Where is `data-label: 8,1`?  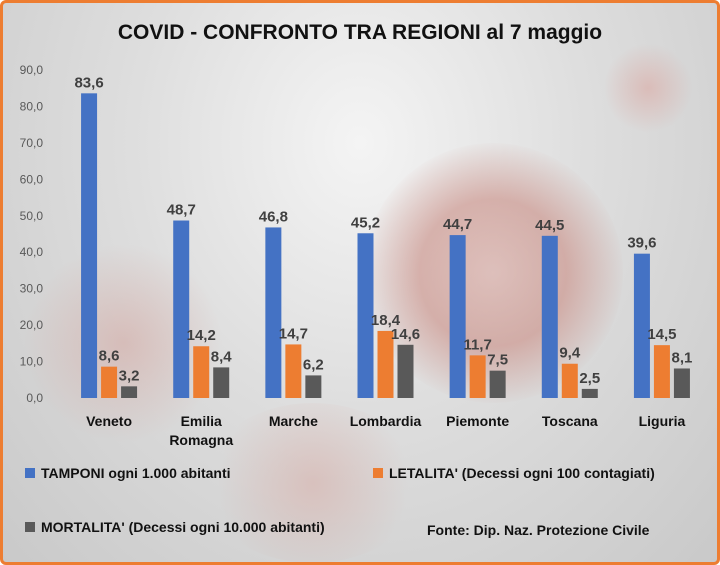
data-label: 8,1 is located at coordinates (681, 357).